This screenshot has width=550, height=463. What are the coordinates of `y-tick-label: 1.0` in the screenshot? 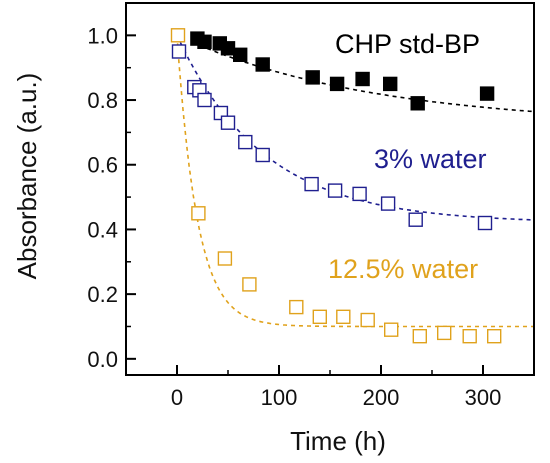 It's located at (102, 35).